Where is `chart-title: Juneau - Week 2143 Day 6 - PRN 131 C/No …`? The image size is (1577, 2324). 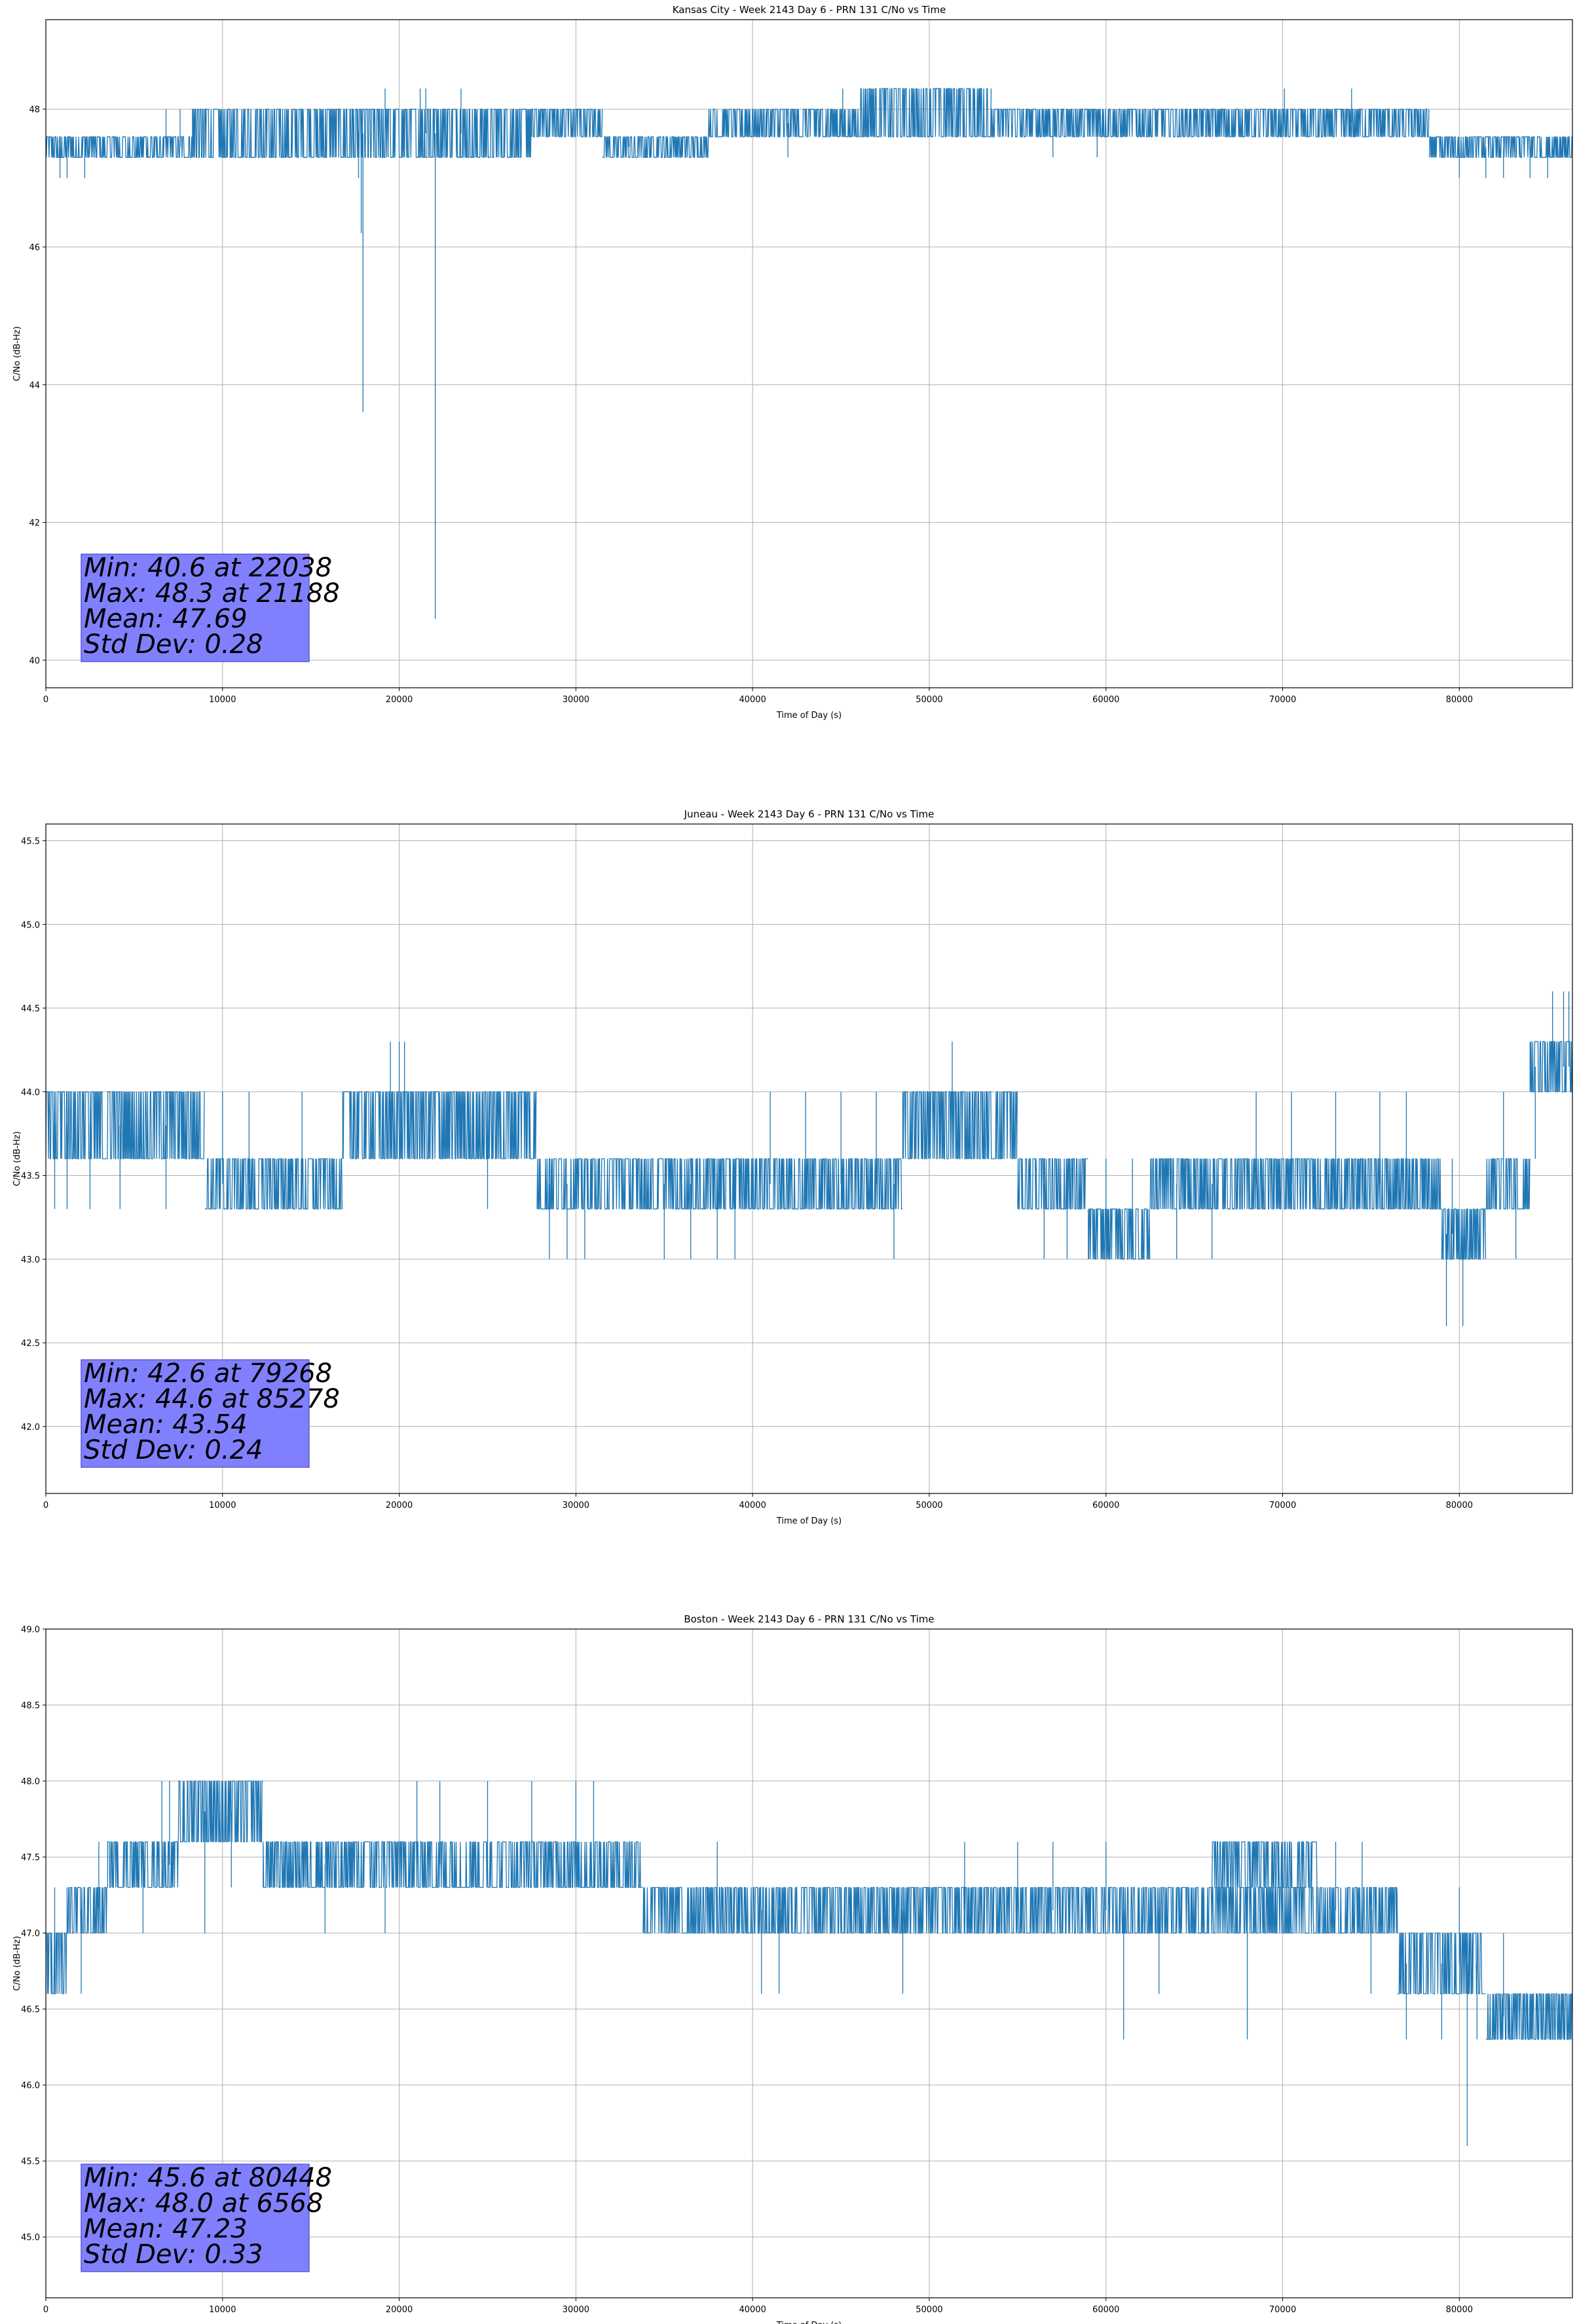 chart-title: Juneau - Week 2143 Day 6 - PRN 131 C/No … is located at coordinates (809, 814).